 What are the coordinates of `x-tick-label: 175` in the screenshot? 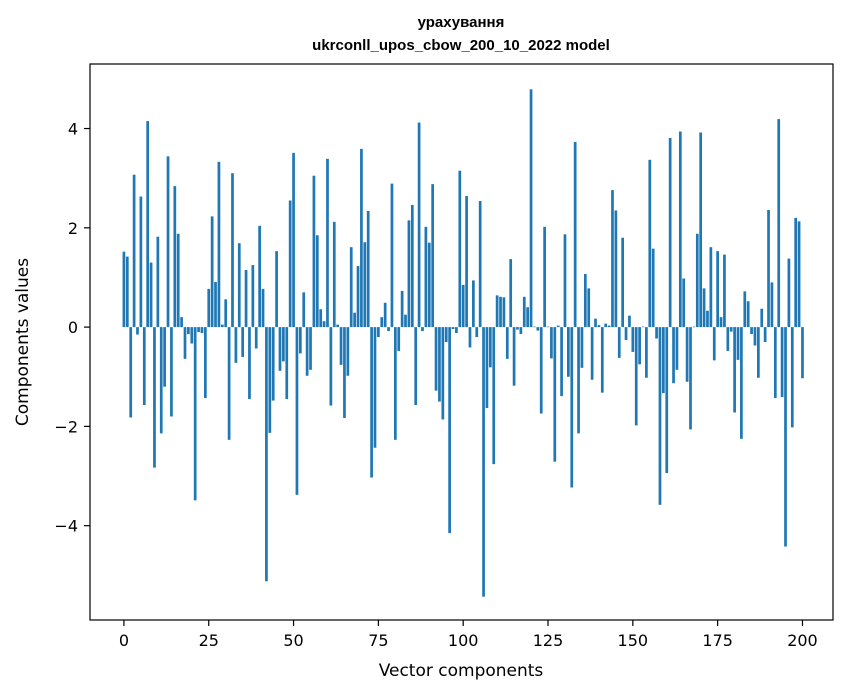 It's located at (717, 640).